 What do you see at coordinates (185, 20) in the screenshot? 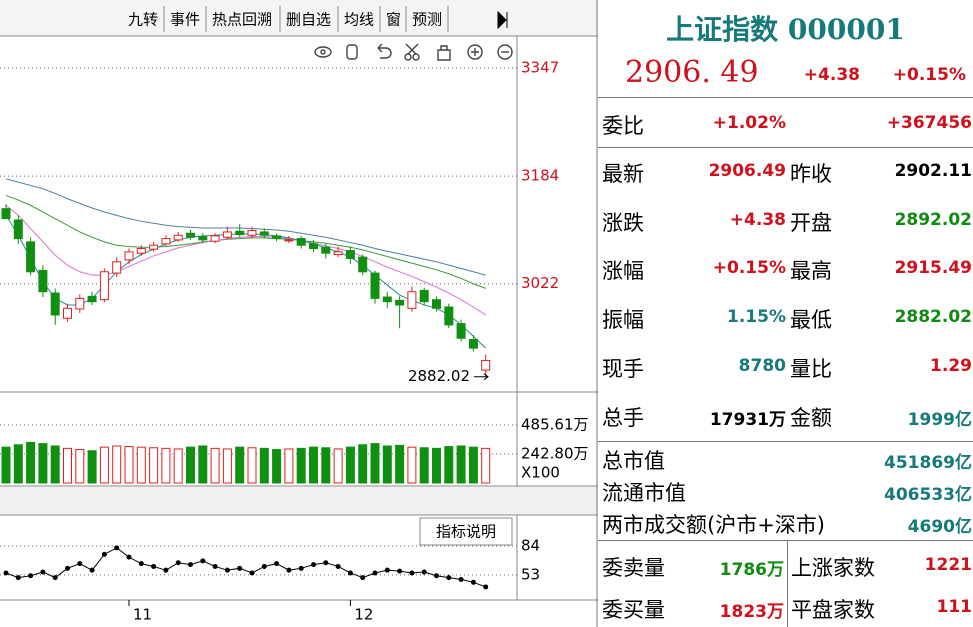
I see `toolbar-tab: 事件` at bounding box center [185, 20].